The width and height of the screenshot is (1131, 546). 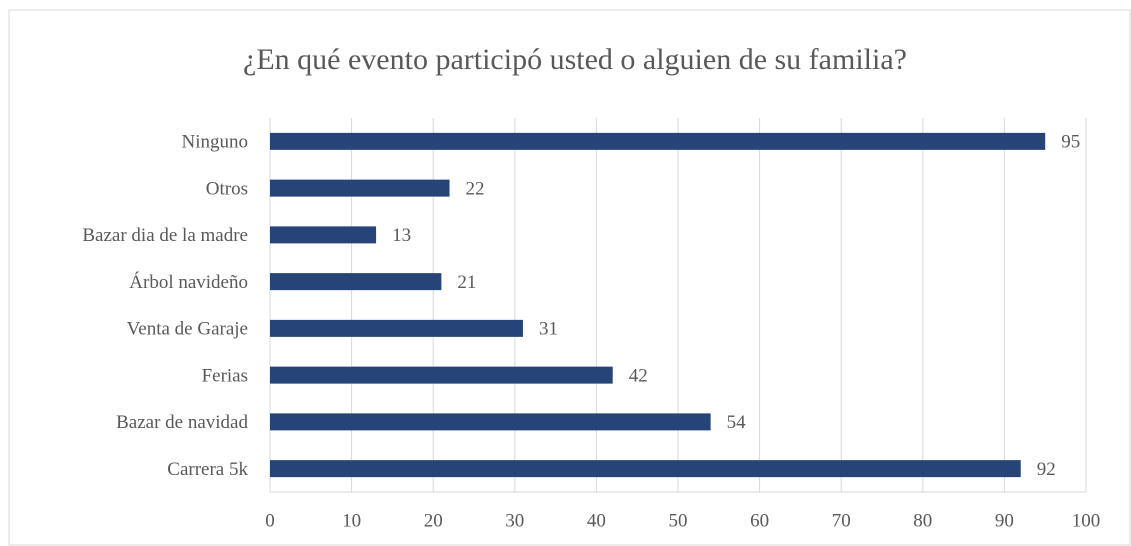 What do you see at coordinates (514, 520) in the screenshot?
I see `x-tick-label: 30` at bounding box center [514, 520].